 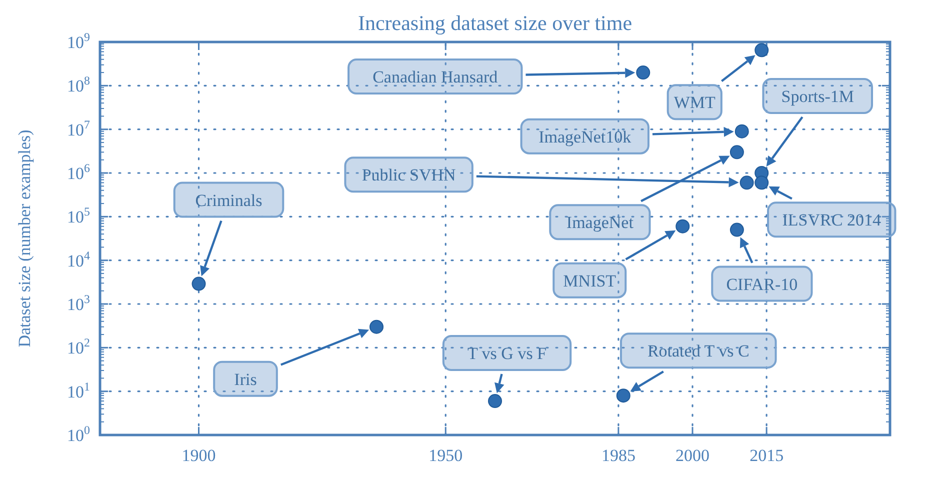 What do you see at coordinates (495, 23) in the screenshot?
I see `chart-title: Increasing dataset size over time` at bounding box center [495, 23].